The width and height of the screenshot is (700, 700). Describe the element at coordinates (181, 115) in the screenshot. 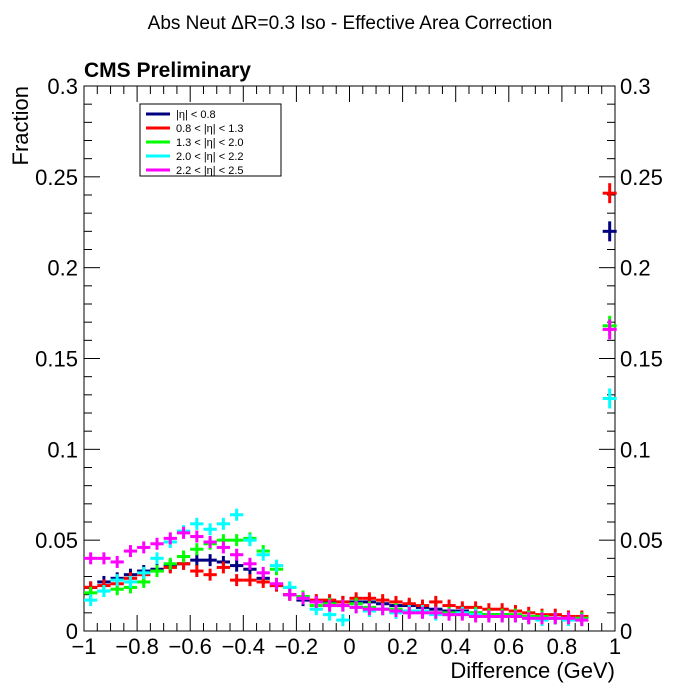

I see `legend-entry: |η| < 0.8` at that location.